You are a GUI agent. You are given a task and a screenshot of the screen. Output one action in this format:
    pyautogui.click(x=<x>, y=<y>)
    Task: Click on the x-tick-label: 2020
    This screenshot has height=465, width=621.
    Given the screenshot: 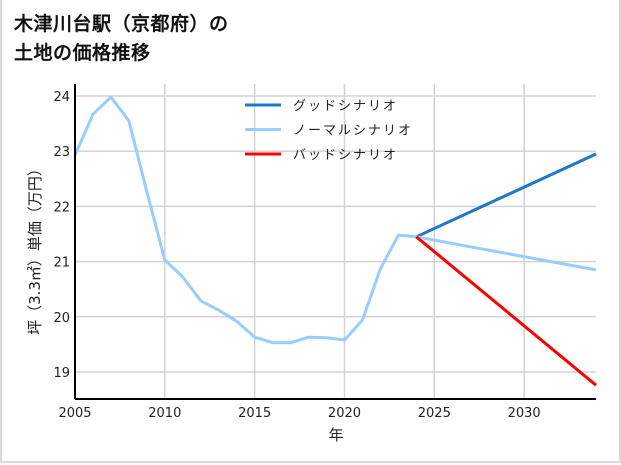 What is the action you would take?
    pyautogui.click(x=344, y=413)
    